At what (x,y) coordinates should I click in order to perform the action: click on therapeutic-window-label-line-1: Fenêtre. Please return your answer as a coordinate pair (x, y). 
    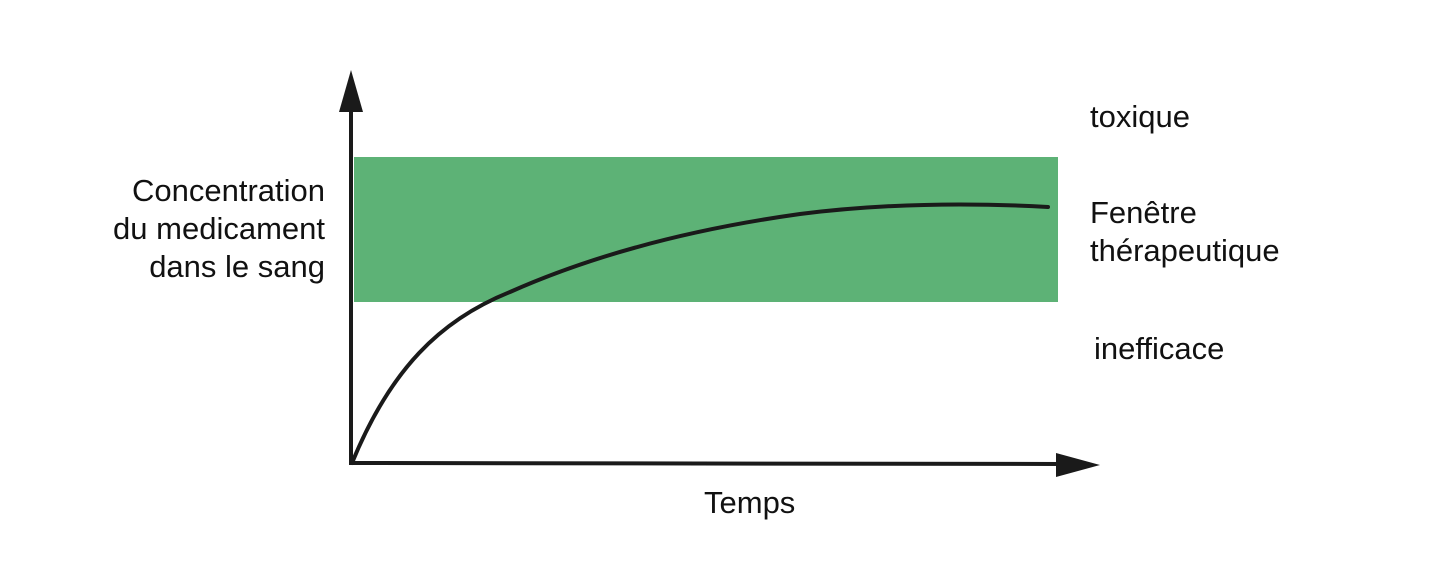
    Looking at the image, I should click on (1143, 212).